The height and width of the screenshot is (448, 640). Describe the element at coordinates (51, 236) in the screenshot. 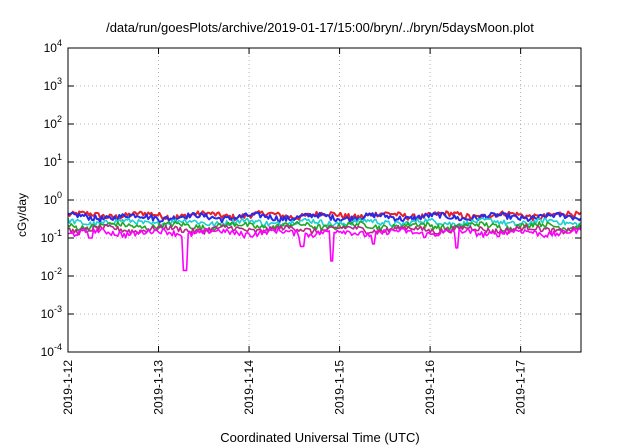

I see `y-tick-label: 10⁻¹` at that location.